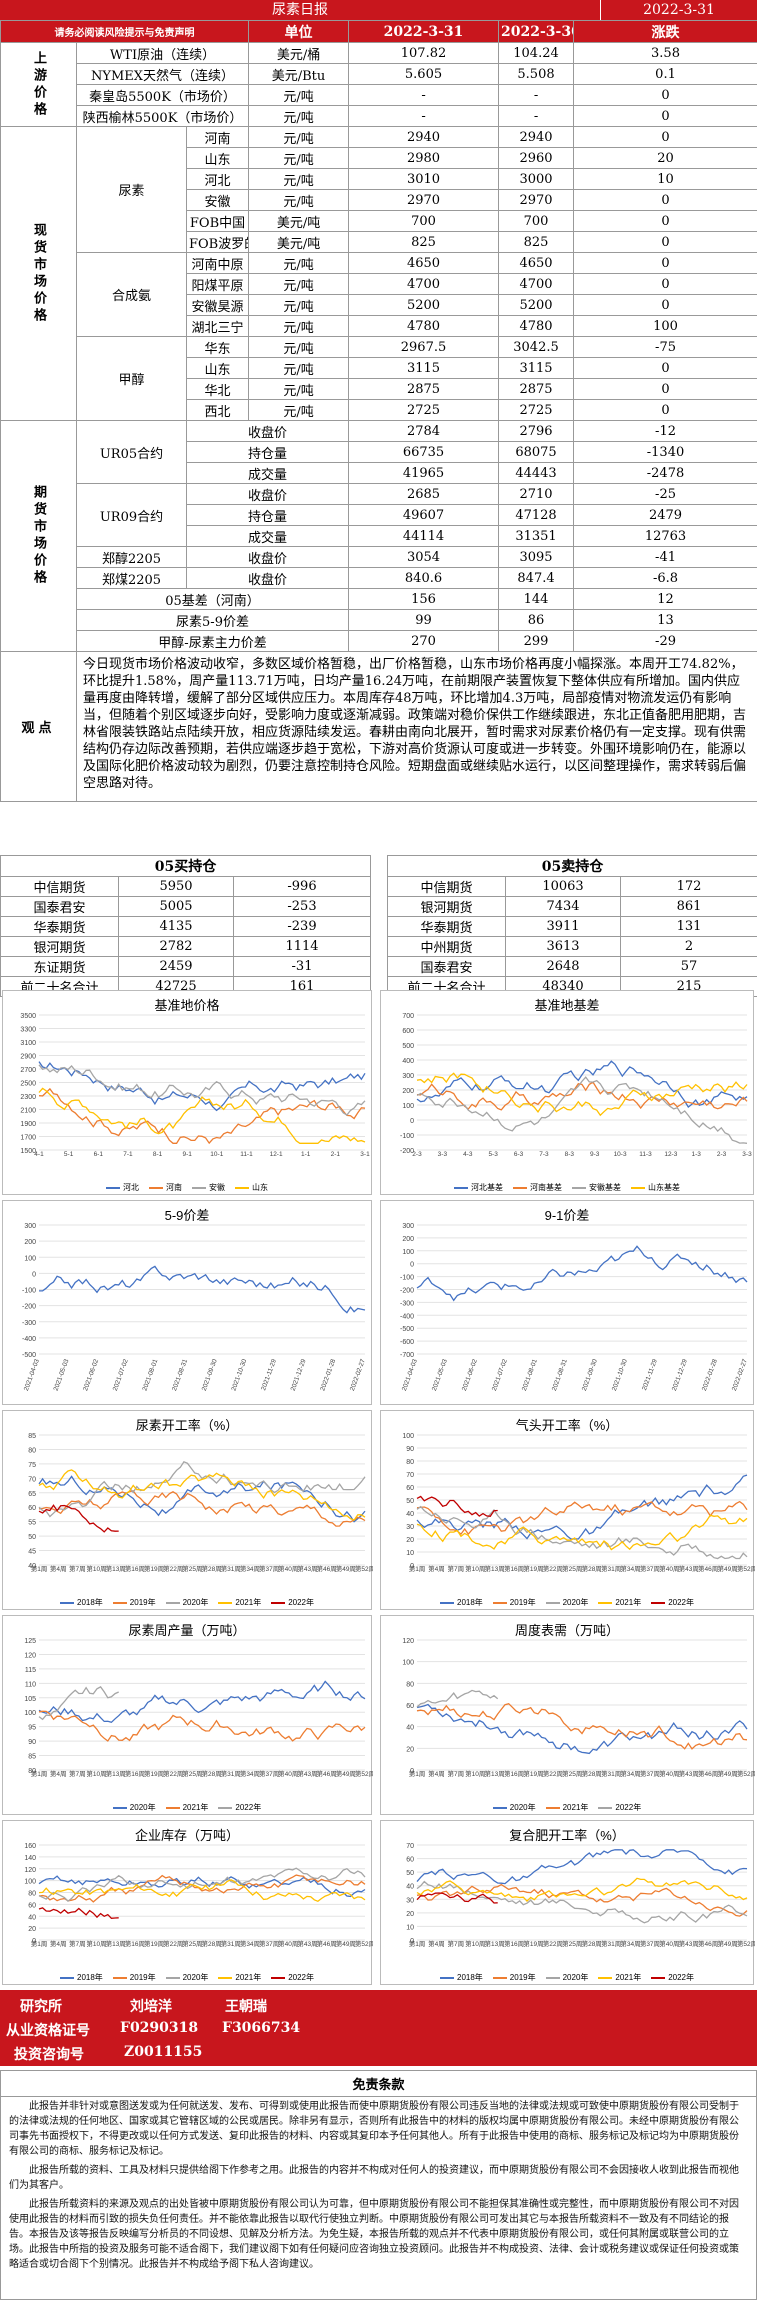 This screenshot has width=757, height=2300. Describe the element at coordinates (299, 347) in the screenshot. I see `unit-cell: 元/吨` at that location.